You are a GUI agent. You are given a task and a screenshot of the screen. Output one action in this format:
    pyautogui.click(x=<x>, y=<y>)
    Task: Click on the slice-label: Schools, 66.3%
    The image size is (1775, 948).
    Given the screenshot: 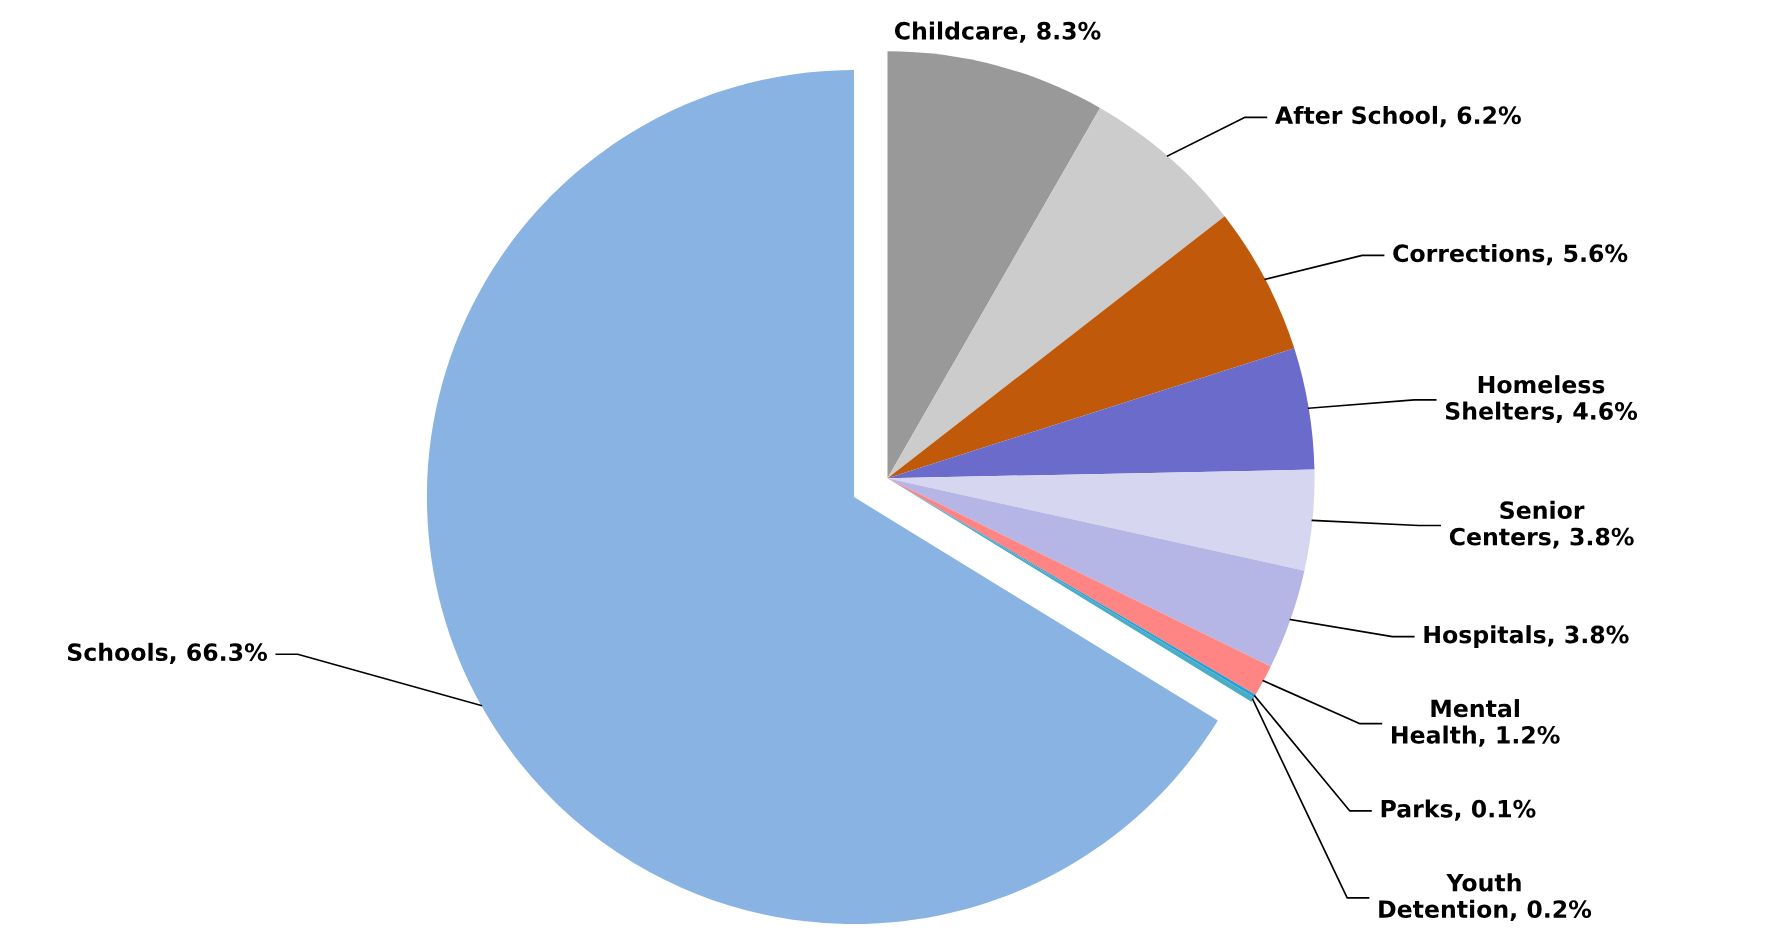 What is the action you would take?
    pyautogui.click(x=167, y=653)
    